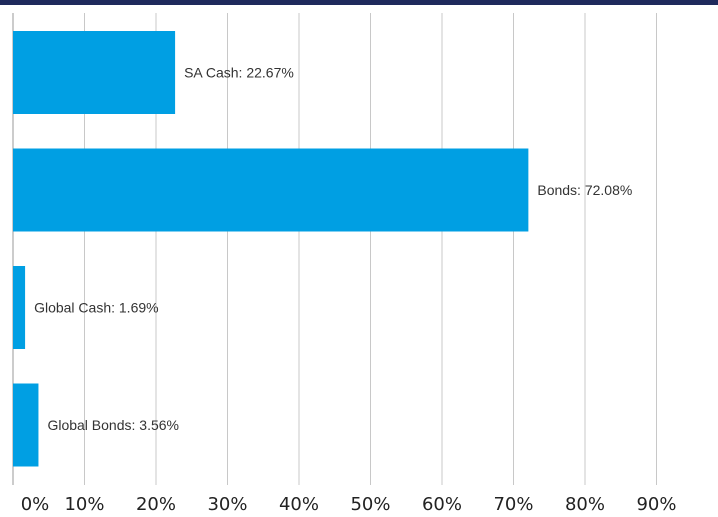 This screenshot has width=718, height=517. I want to click on bar-bonds, so click(271, 190).